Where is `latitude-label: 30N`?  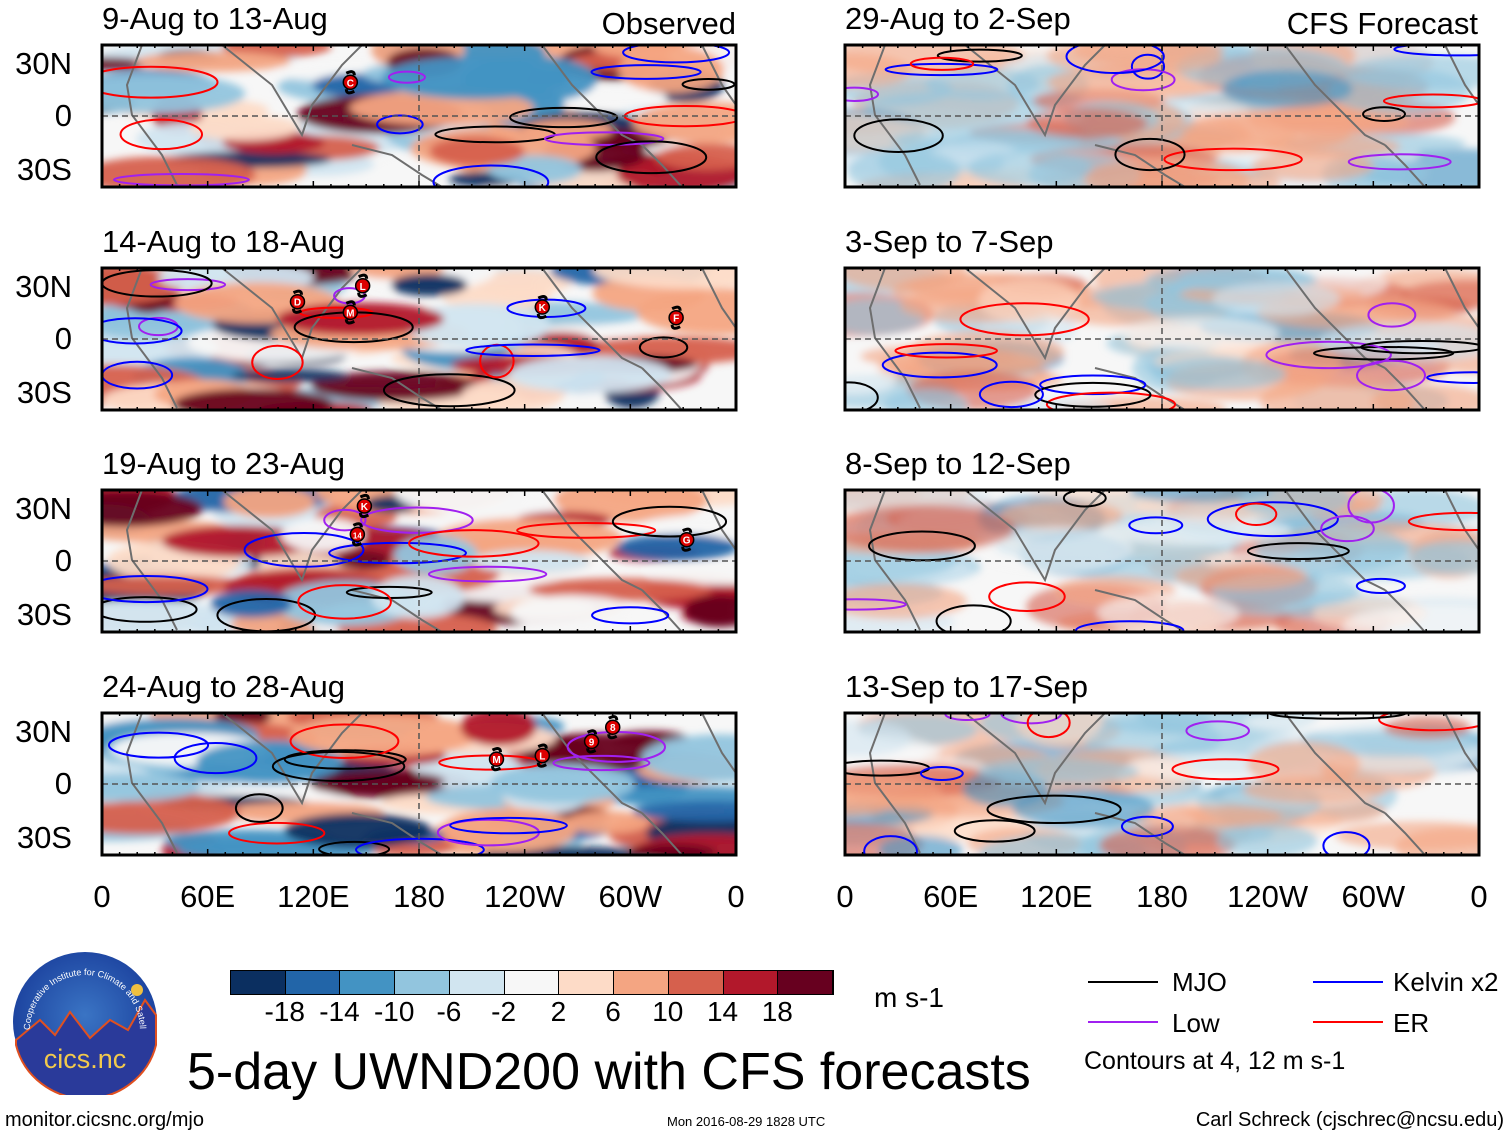
latitude-label: 30N is located at coordinates (43, 286).